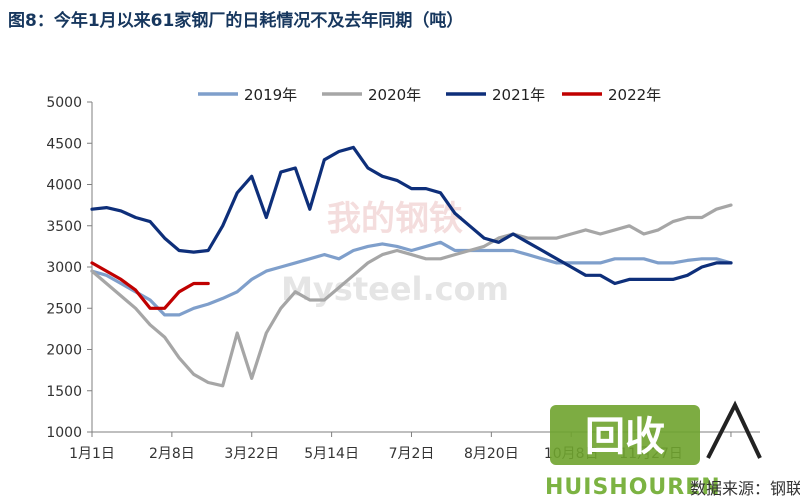  What do you see at coordinates (518, 95) in the screenshot?
I see `legend-label-2021: 2021年` at bounding box center [518, 95].